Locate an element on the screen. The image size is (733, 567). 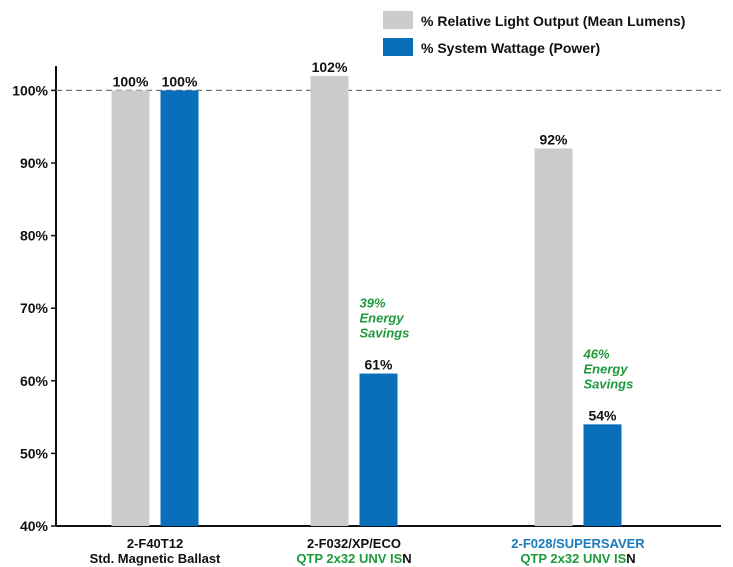
y-tick-label: 80% is located at coordinates (34, 236).